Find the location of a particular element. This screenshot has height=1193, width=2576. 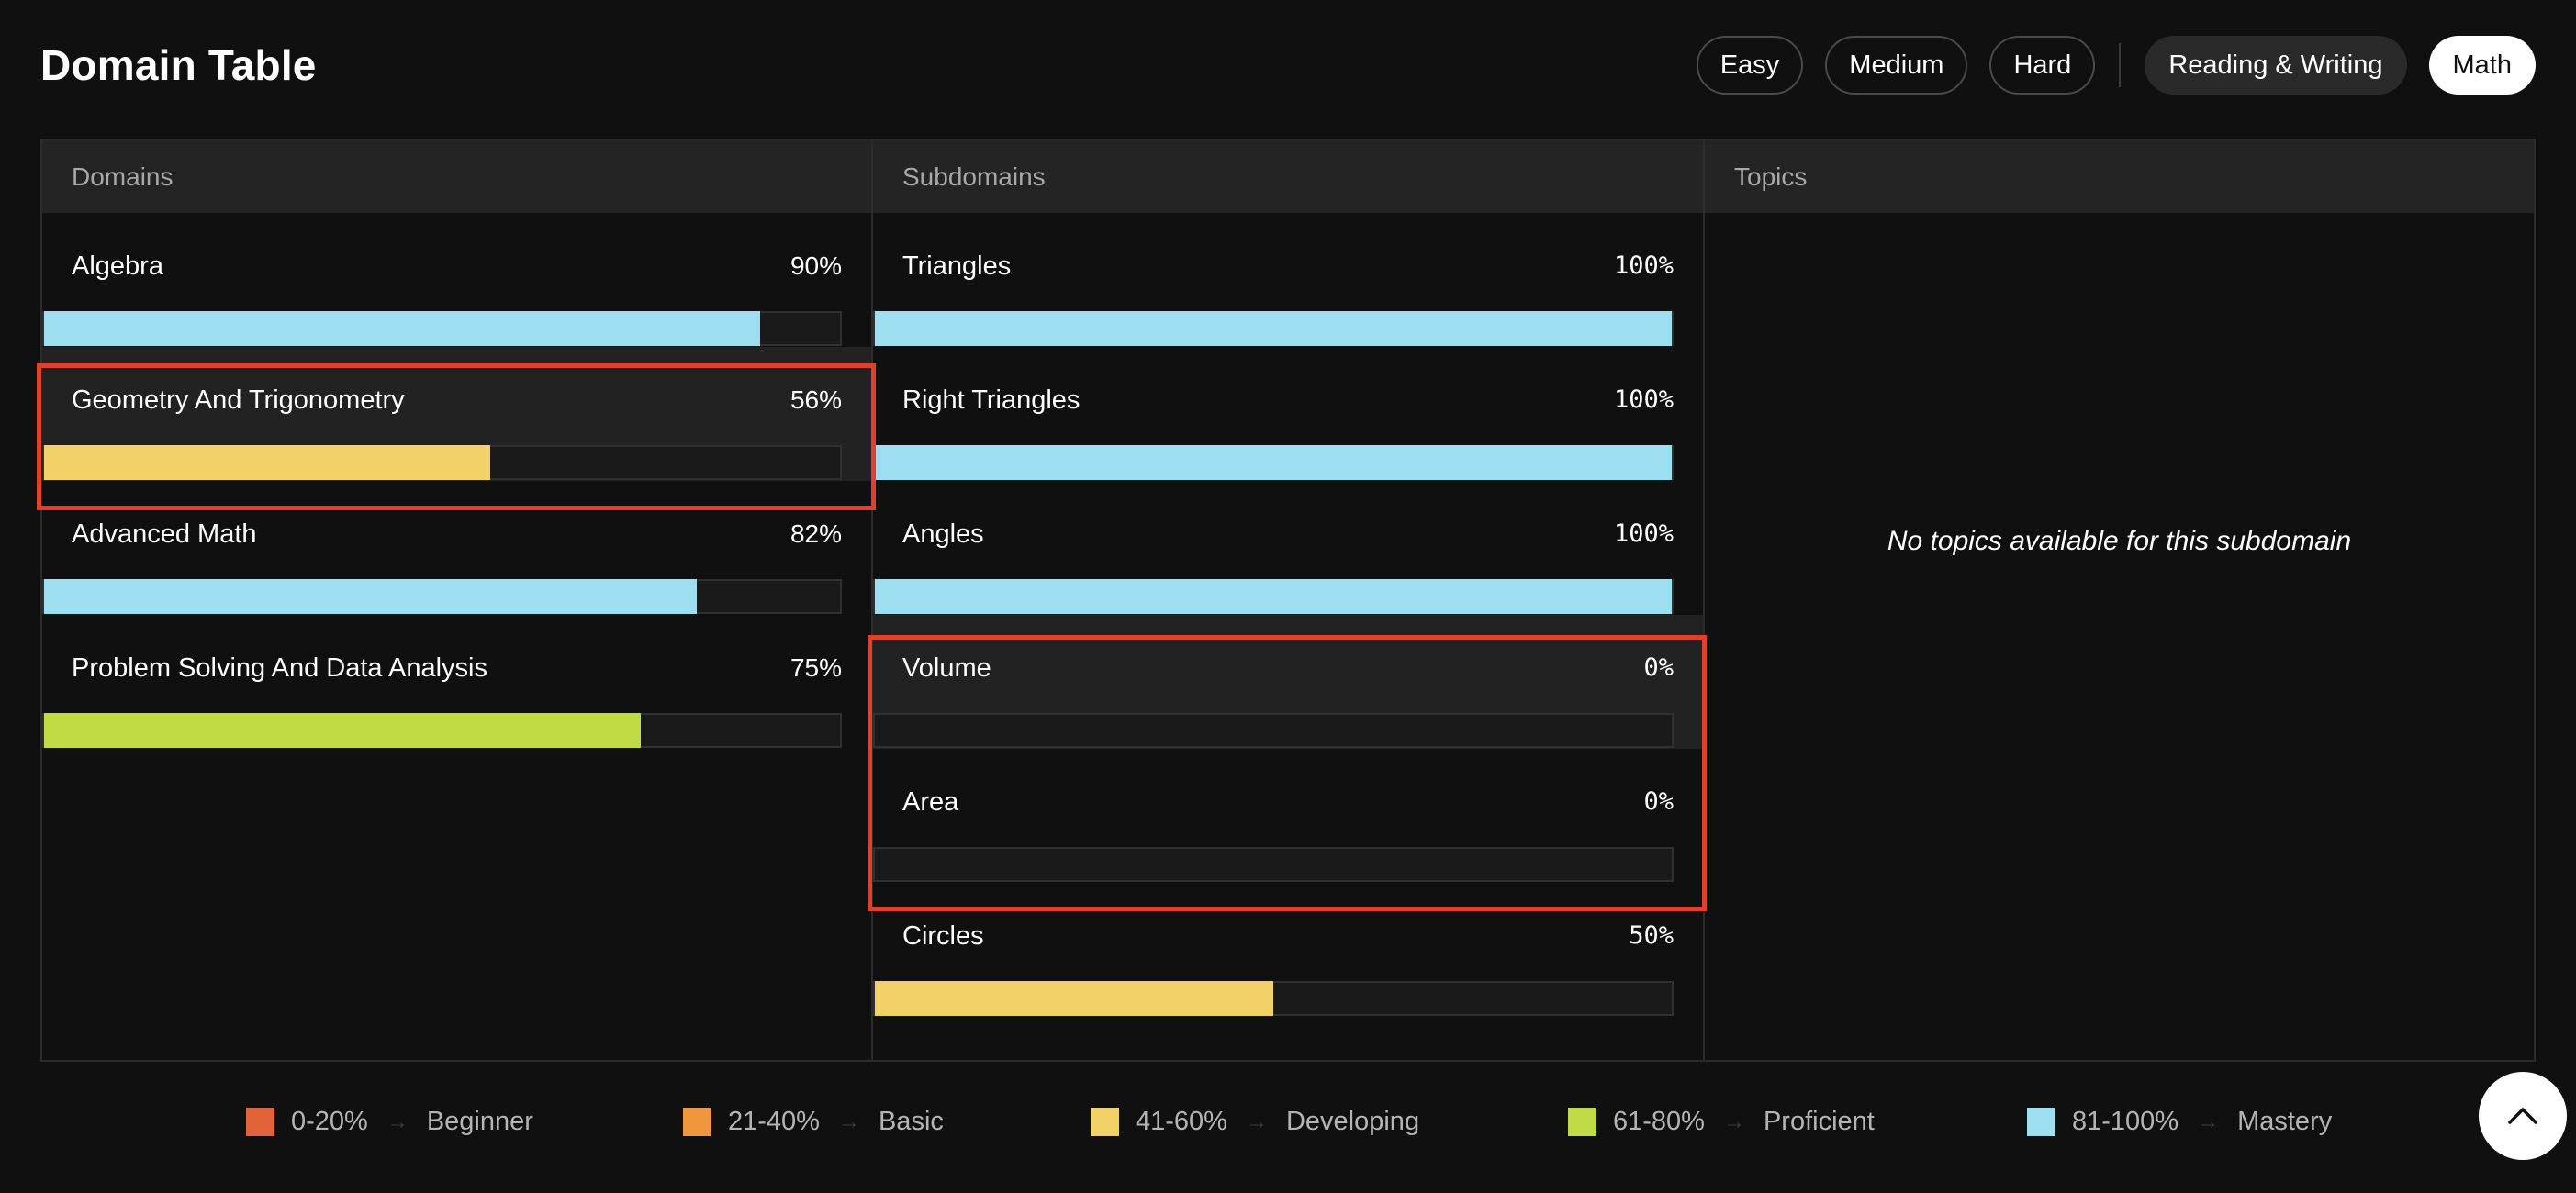

legend-range: 81-100% is located at coordinates (2125, 1121).